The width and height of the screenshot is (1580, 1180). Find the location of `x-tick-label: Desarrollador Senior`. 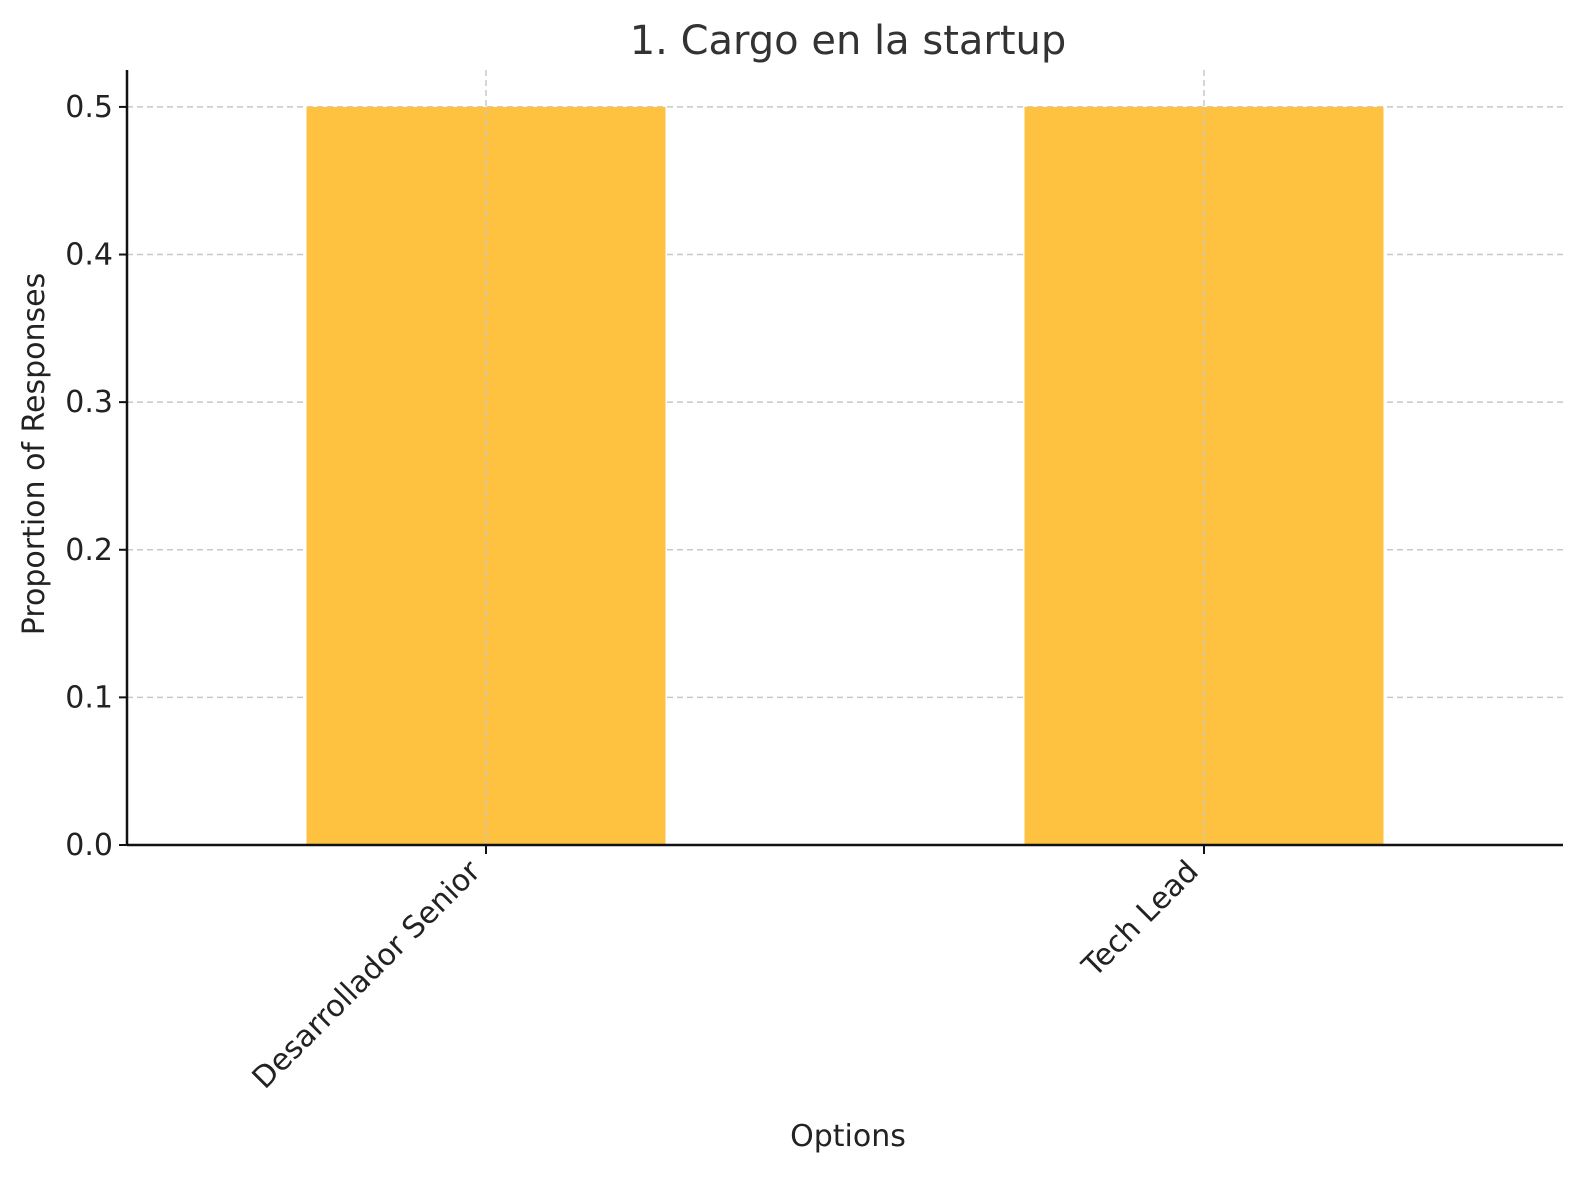

x-tick-label: Desarrollador Senior is located at coordinates (367, 974).